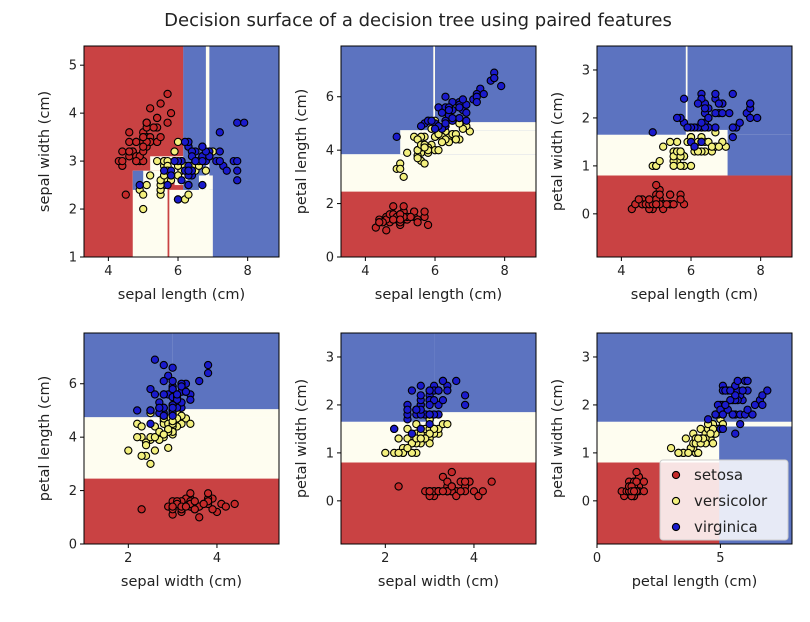  What do you see at coordinates (691, 271) in the screenshot?
I see `x-tick-label: 6` at bounding box center [691, 271].